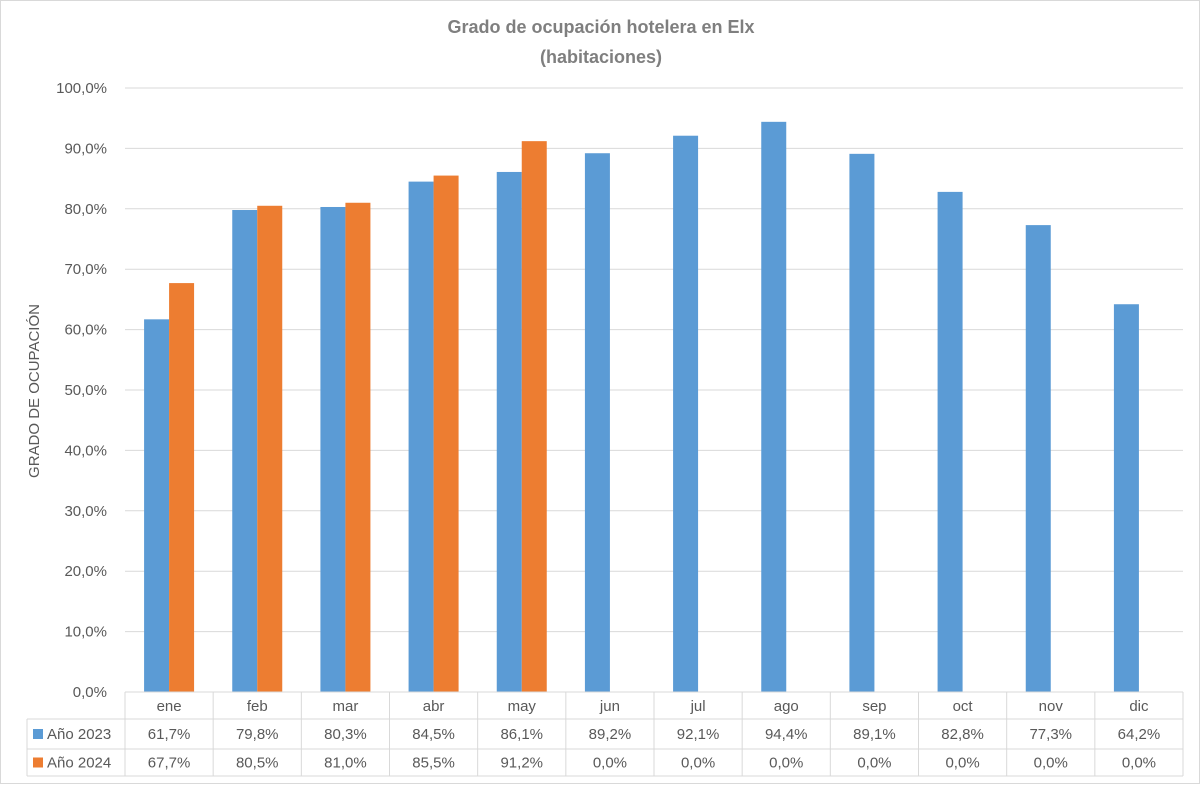 This screenshot has height=785, width=1200. Describe the element at coordinates (85, 390) in the screenshot. I see `y-tick-label: 50,0%` at that location.